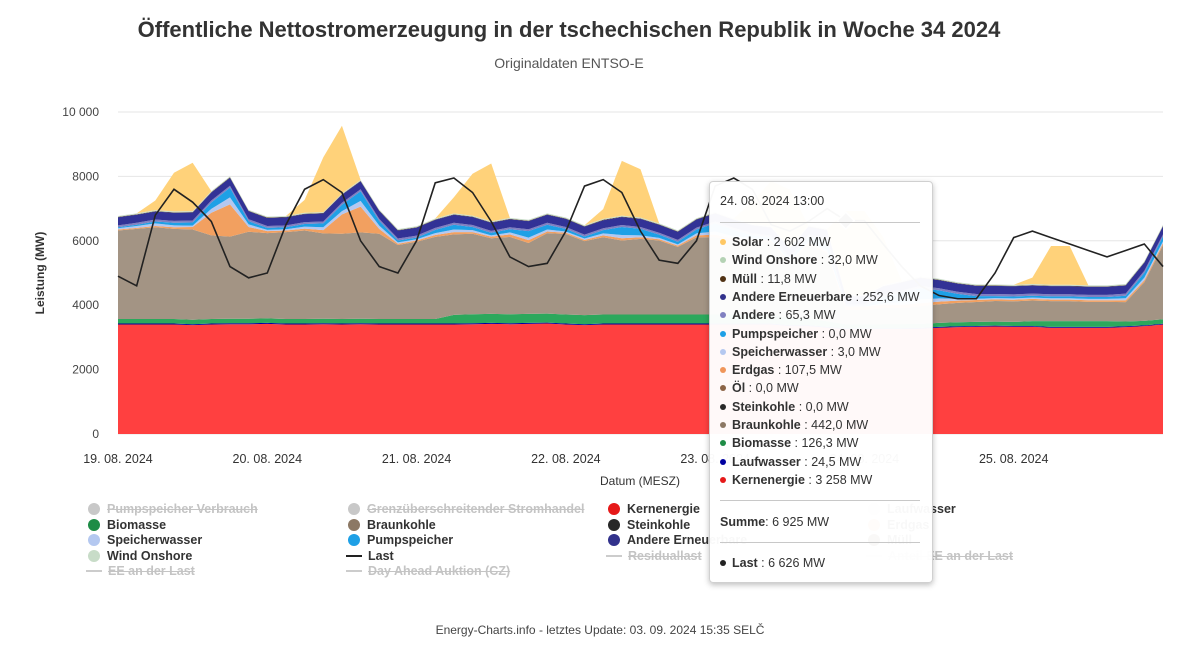 The image size is (1200, 649). What do you see at coordinates (723, 563) in the screenshot?
I see `tooltip-last-dot` at bounding box center [723, 563].